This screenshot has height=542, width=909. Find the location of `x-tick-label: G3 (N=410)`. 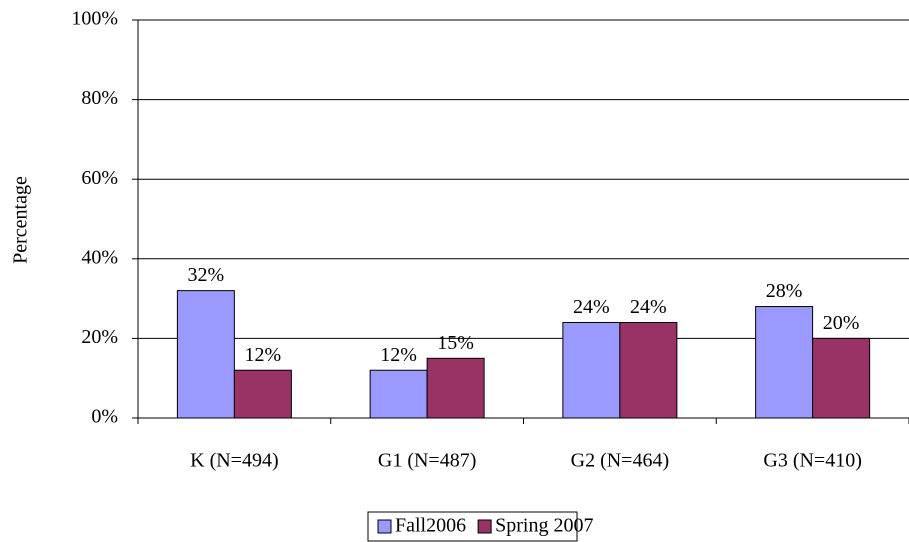

x-tick-label: G3 (N=410) is located at coordinates (812, 461).